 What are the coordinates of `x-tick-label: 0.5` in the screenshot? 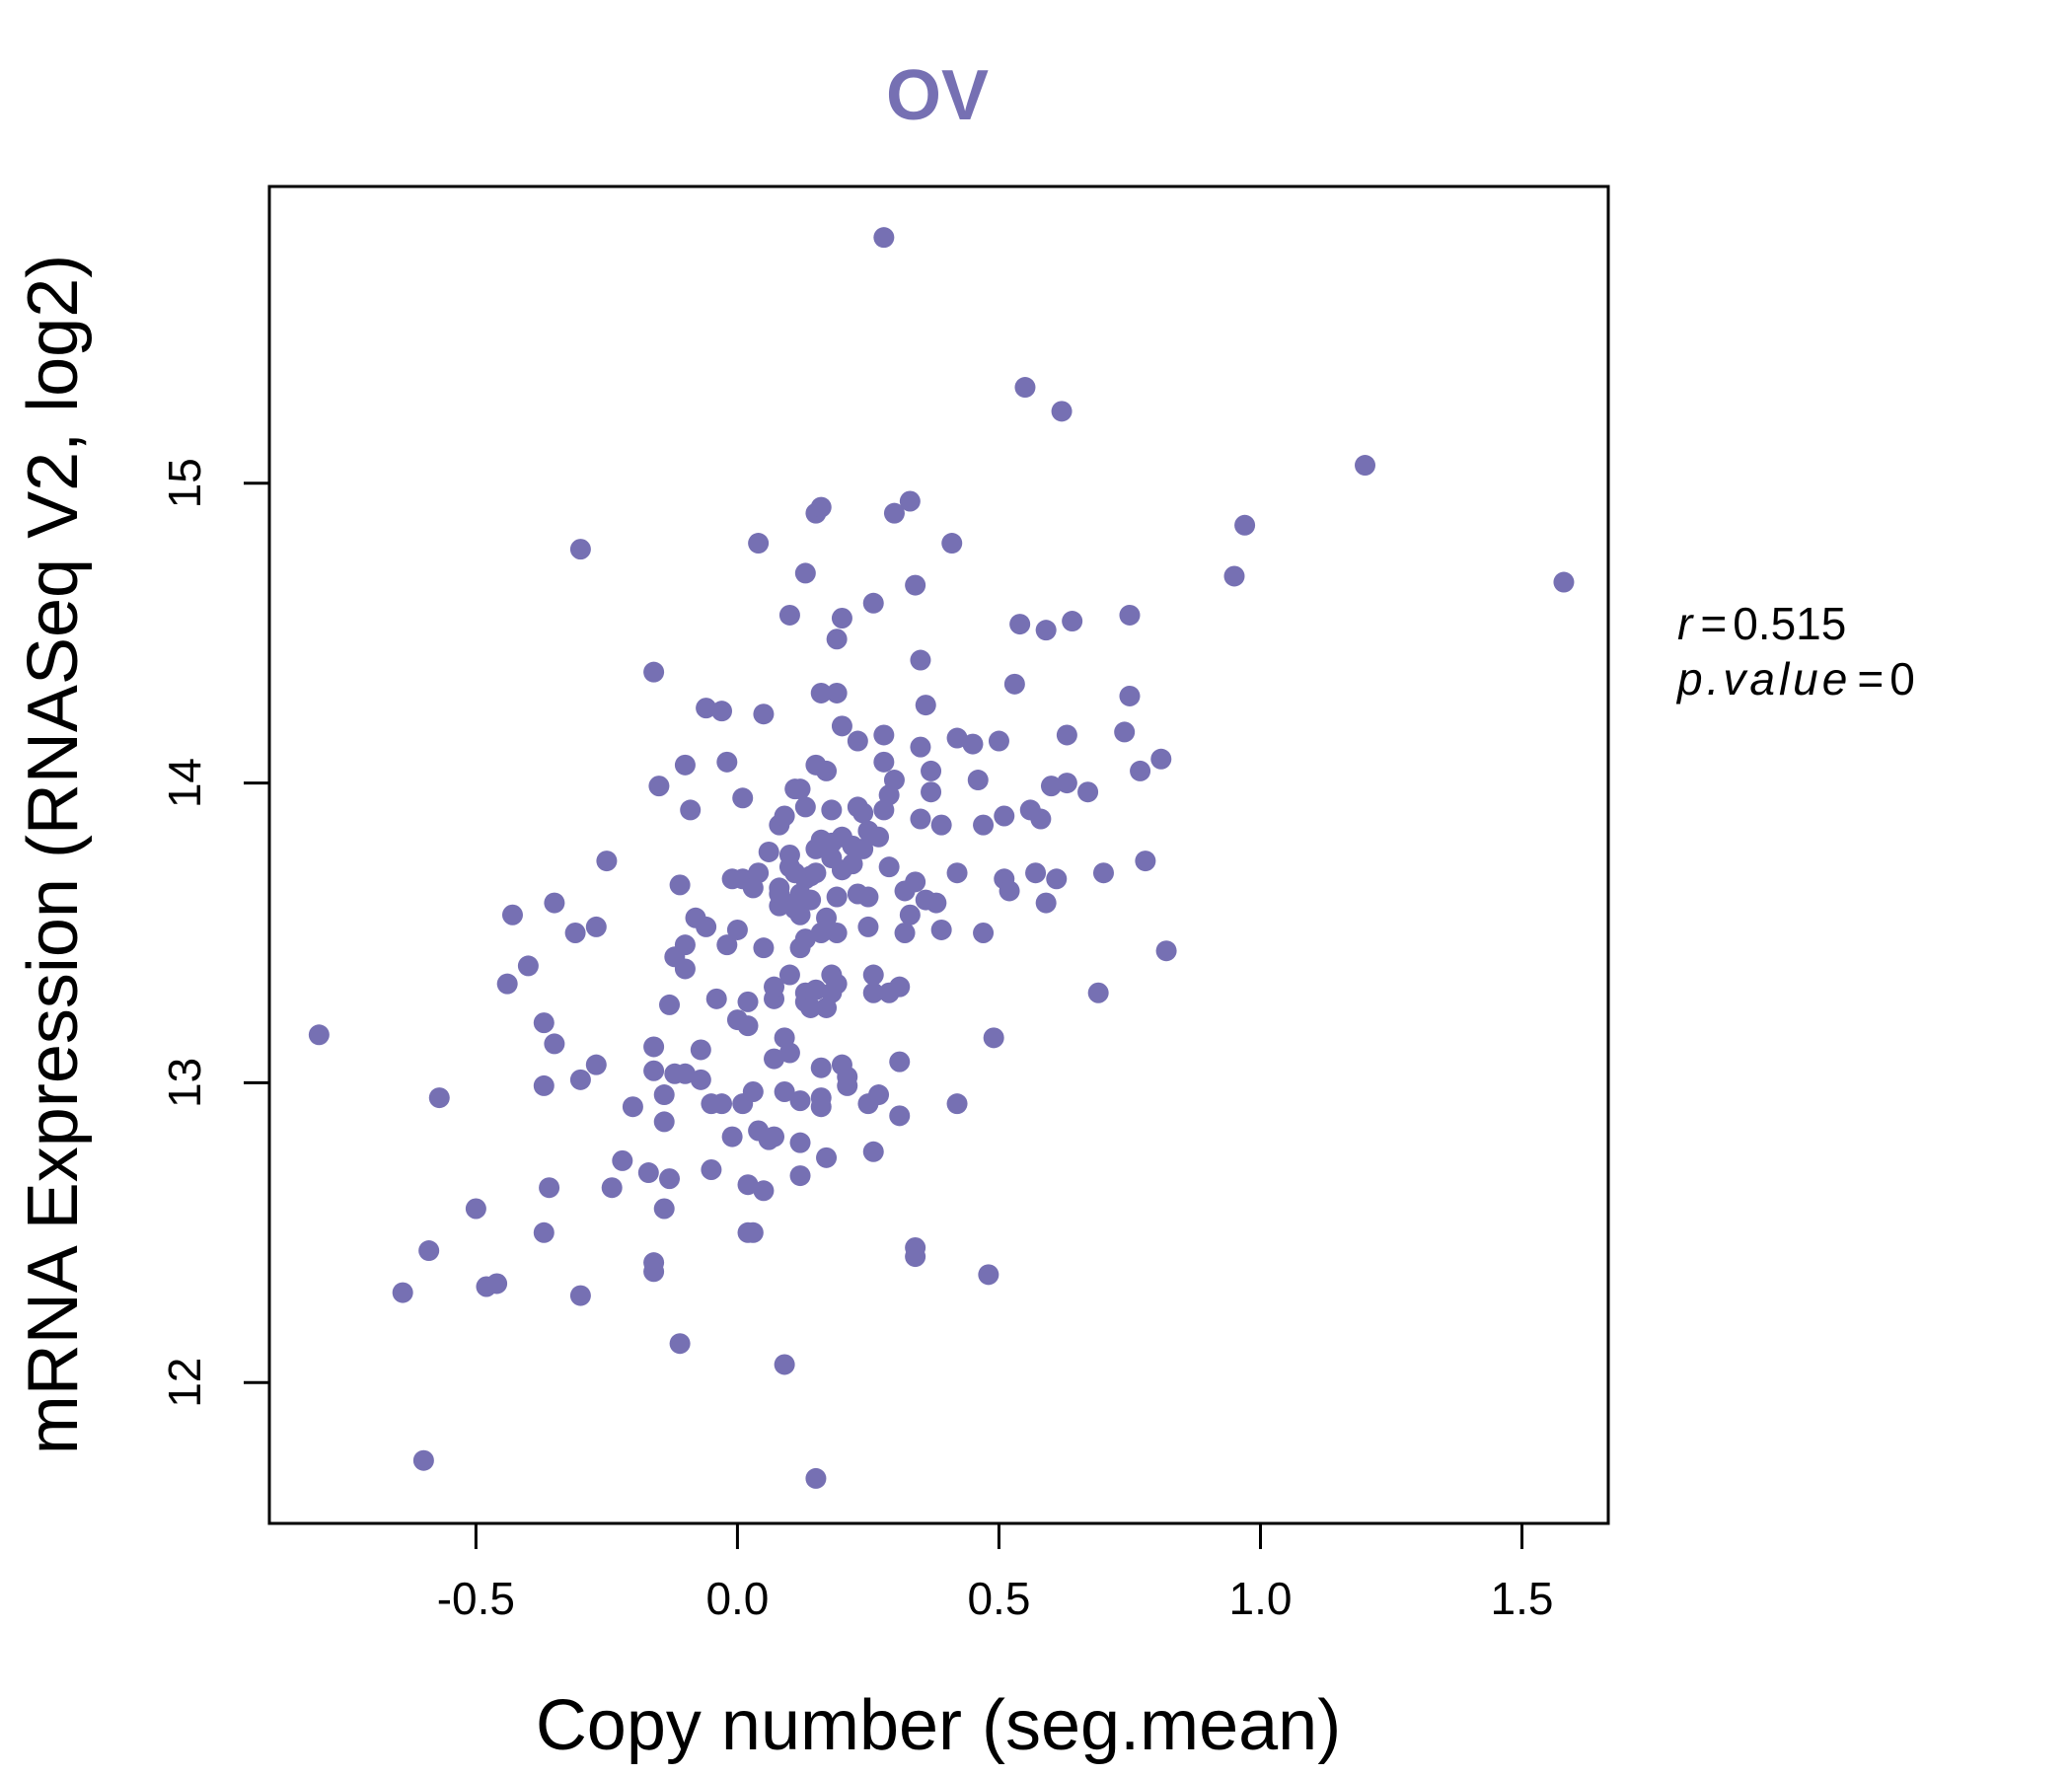 It's located at (999, 1599).